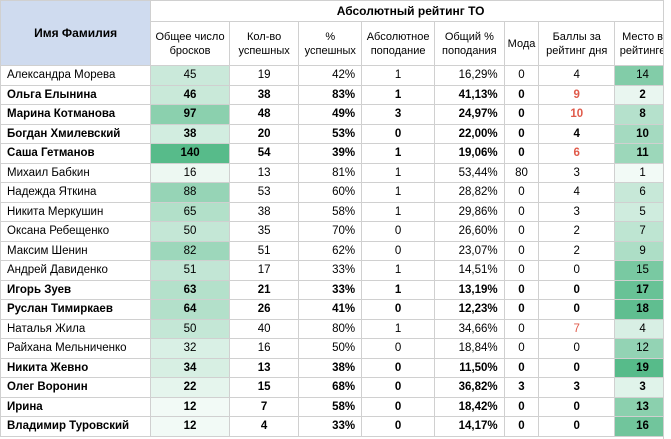 This screenshot has height=439, width=671. What do you see at coordinates (642, 43) in the screenshot?
I see `header-place: Место в рейтинге` at bounding box center [642, 43].